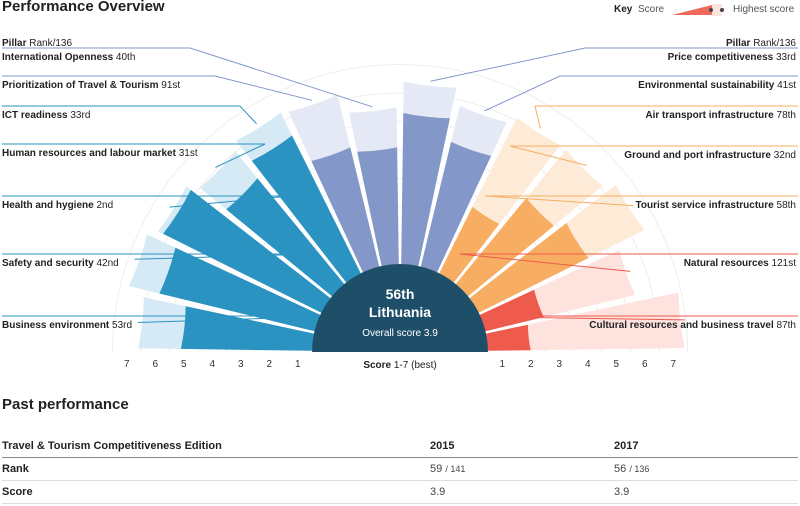 The height and width of the screenshot is (506, 800). I want to click on tick-label-right: 5, so click(617, 364).